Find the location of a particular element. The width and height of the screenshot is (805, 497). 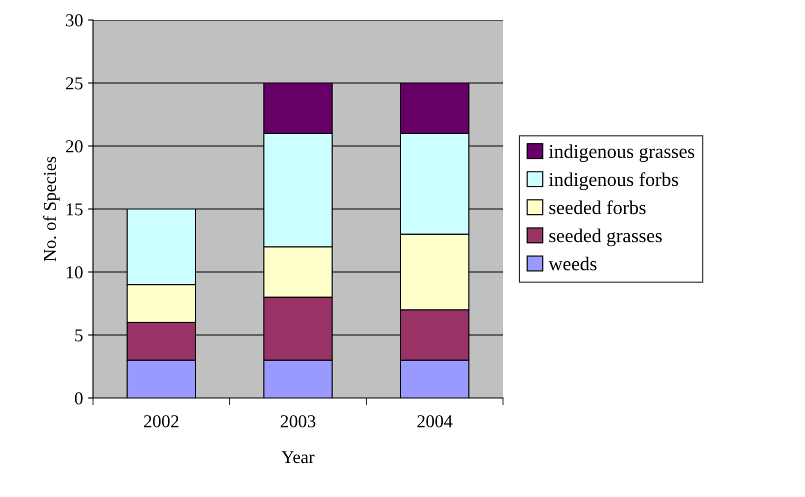

legend-label: seeded forbs is located at coordinates (597, 207).